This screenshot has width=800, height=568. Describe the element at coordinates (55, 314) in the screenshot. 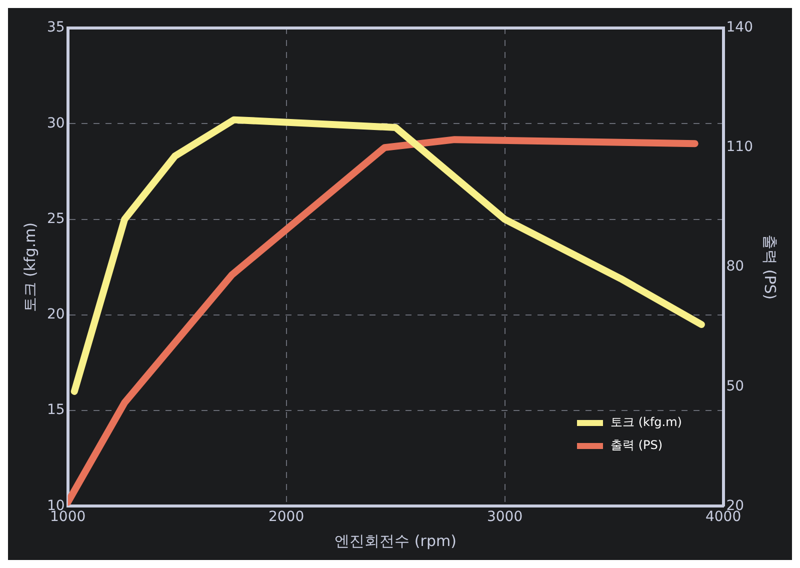

I see `y-tick-label: 20` at that location.